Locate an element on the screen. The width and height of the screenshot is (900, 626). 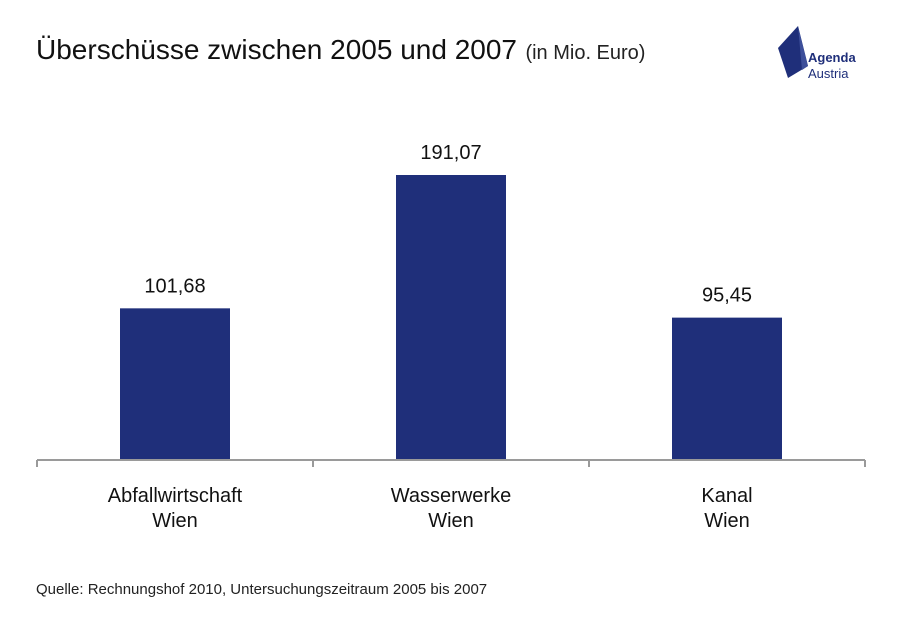
x-tick-label: Kanal is located at coordinates (726, 496).